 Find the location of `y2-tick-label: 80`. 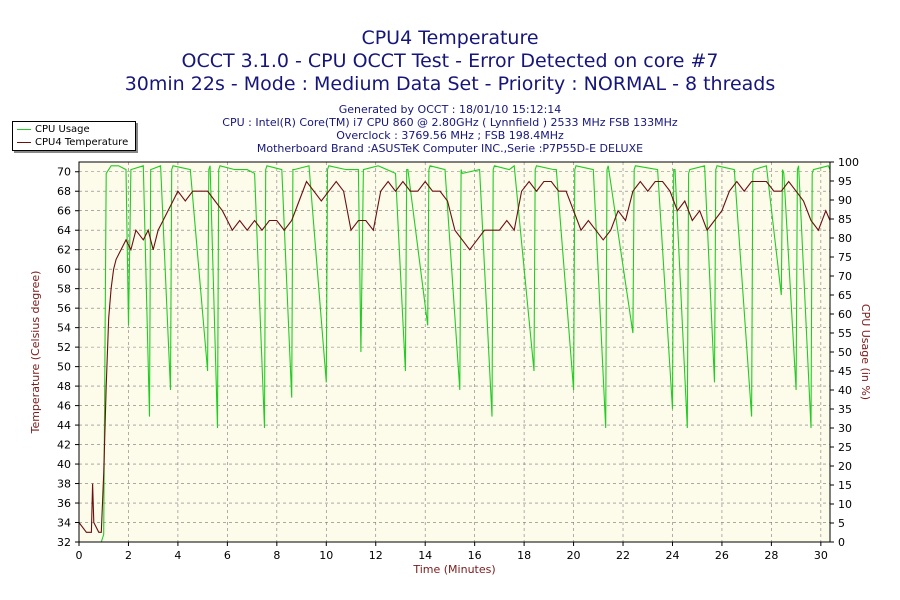

y2-tick-label: 80 is located at coordinates (845, 238).